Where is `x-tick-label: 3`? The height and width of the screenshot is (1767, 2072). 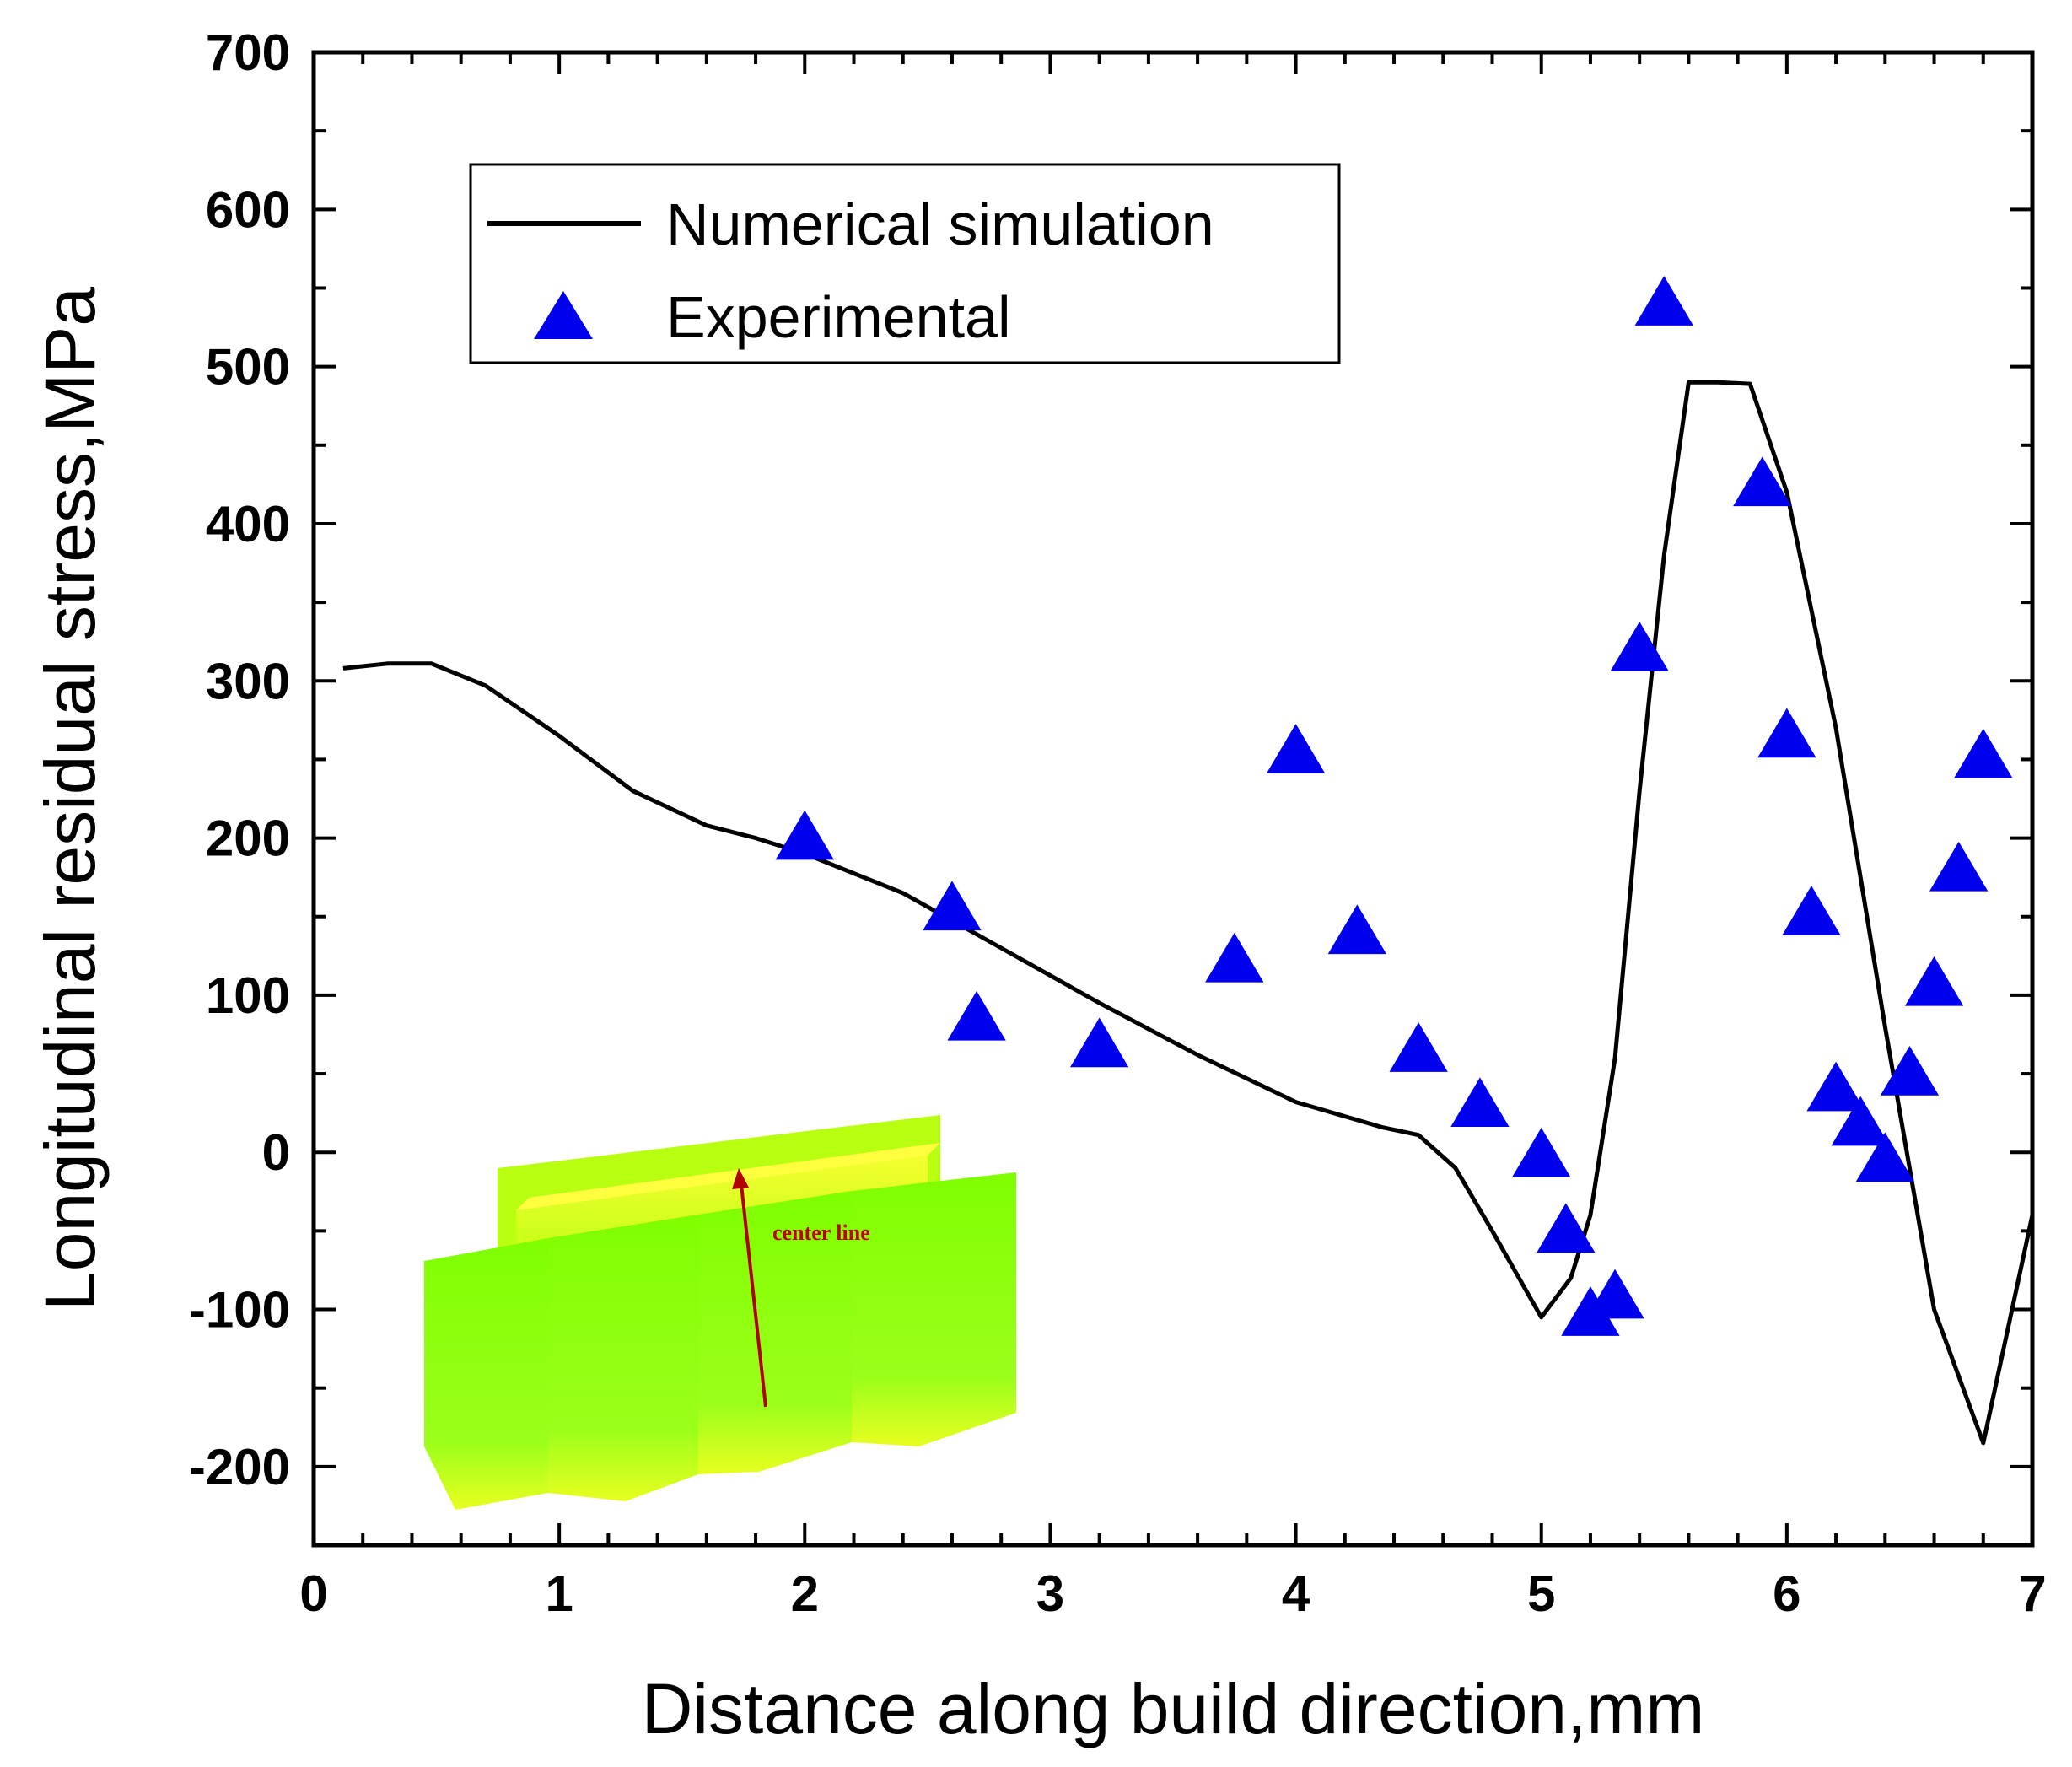
x-tick-label: 3 is located at coordinates (1050, 1593).